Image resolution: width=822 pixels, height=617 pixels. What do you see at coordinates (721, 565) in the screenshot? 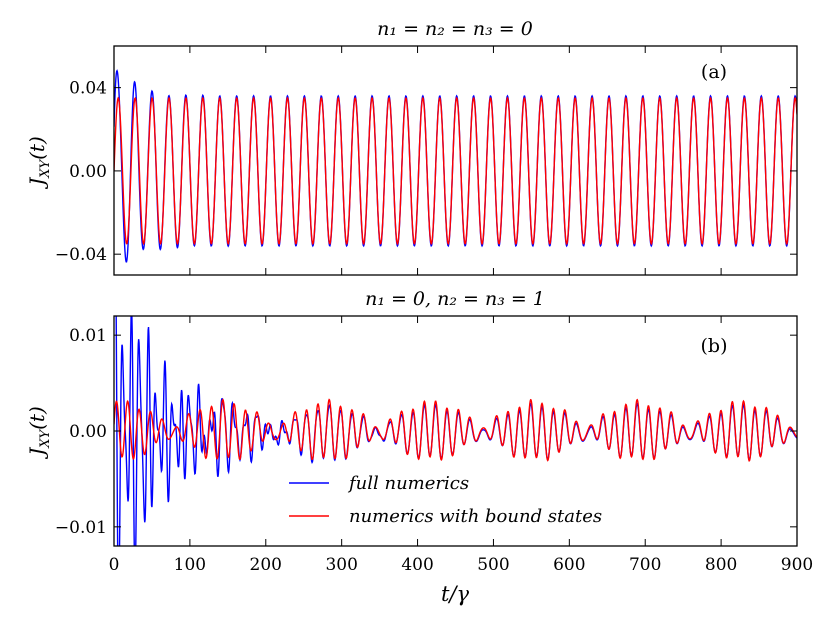
I see `panel-b-xtick-label: 800` at bounding box center [721, 565].